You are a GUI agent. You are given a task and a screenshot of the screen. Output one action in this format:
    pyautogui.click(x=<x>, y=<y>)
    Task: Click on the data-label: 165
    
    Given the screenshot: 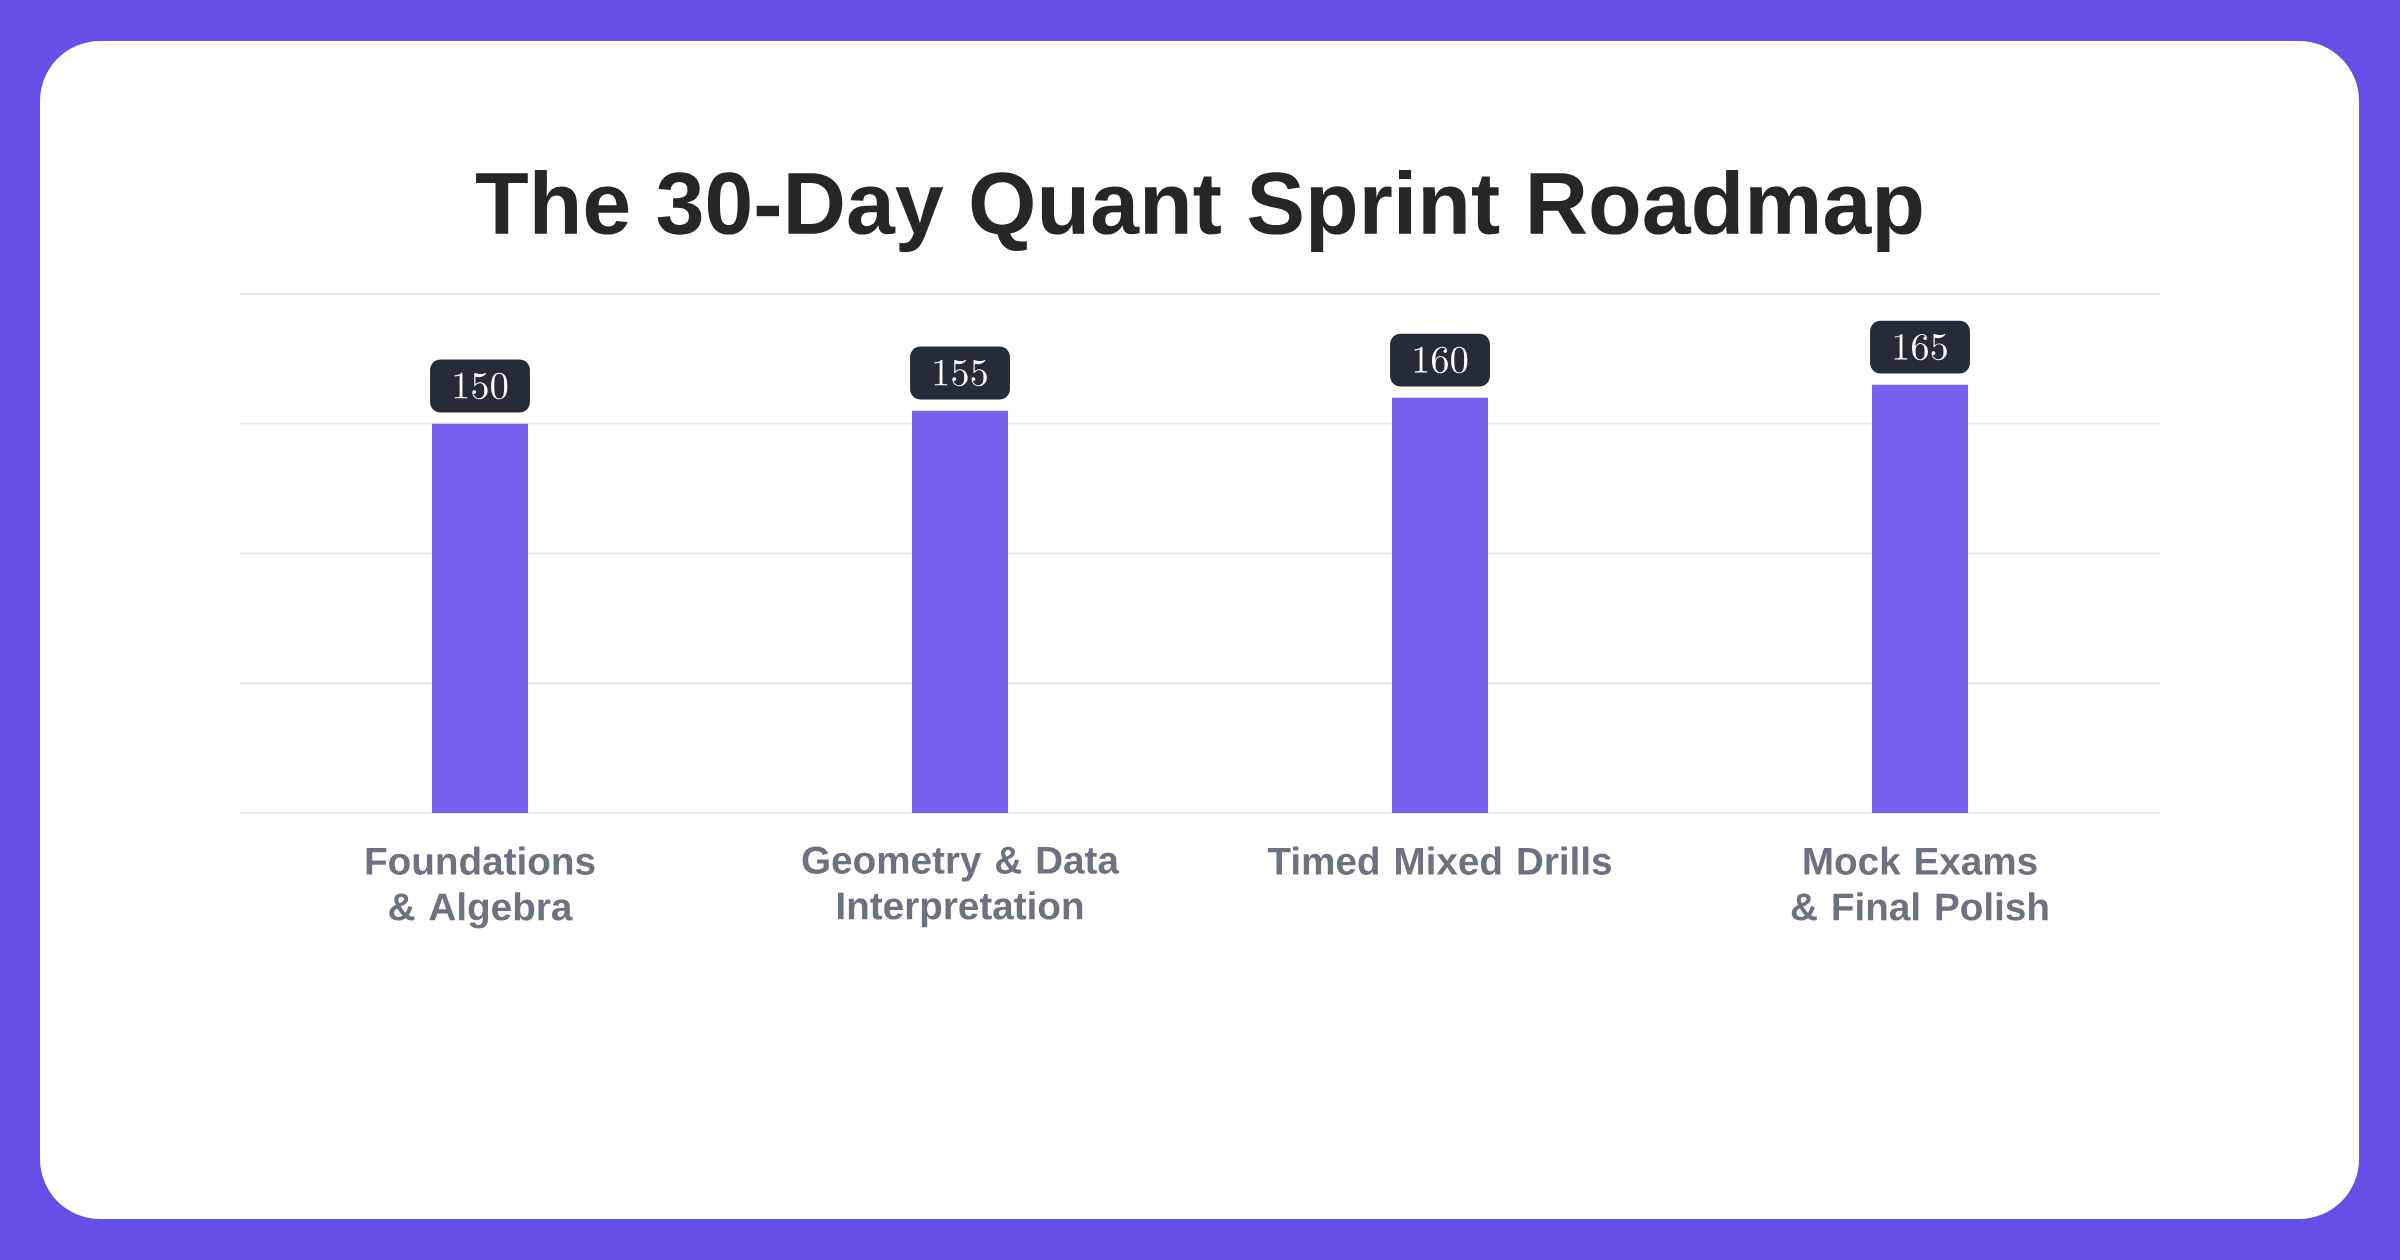 What is the action you would take?
    pyautogui.click(x=1920, y=347)
    